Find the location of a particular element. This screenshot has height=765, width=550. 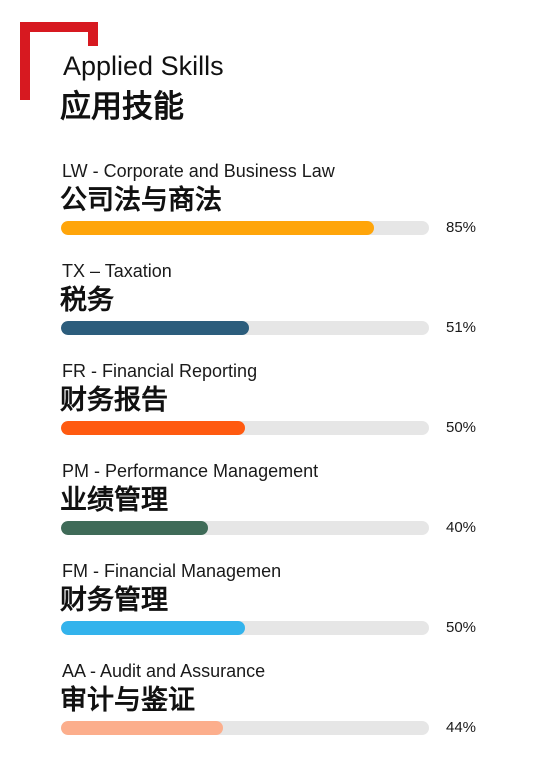

logo-bracket-icon is located at coordinates (59, 61).